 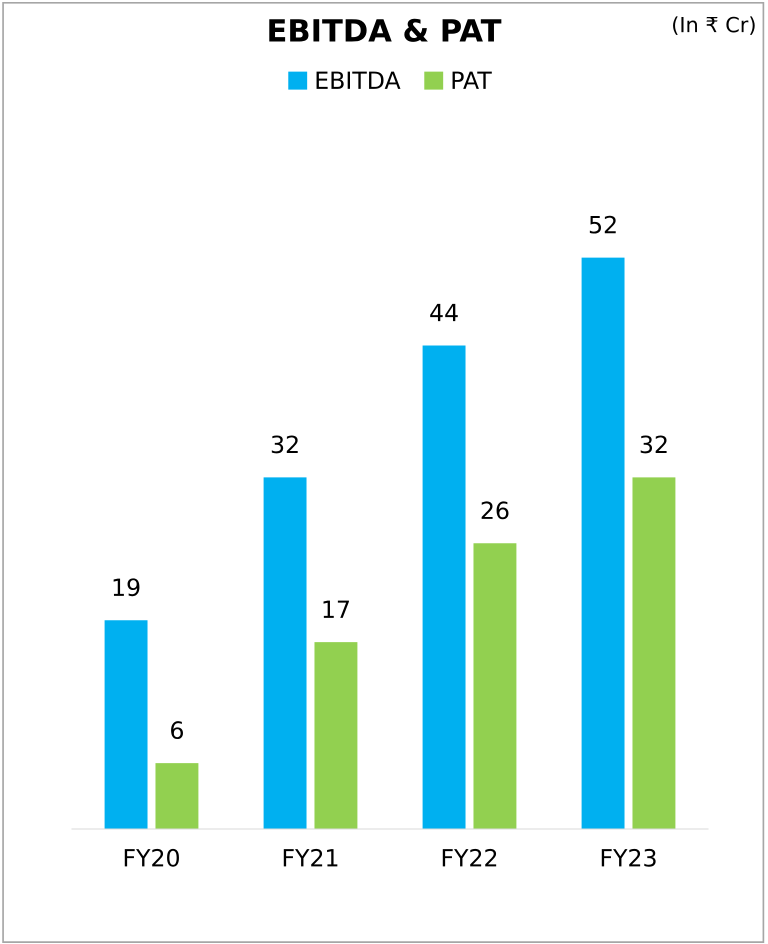 What do you see at coordinates (385, 30) in the screenshot?
I see `chart-title: EBITDA & PAT` at bounding box center [385, 30].